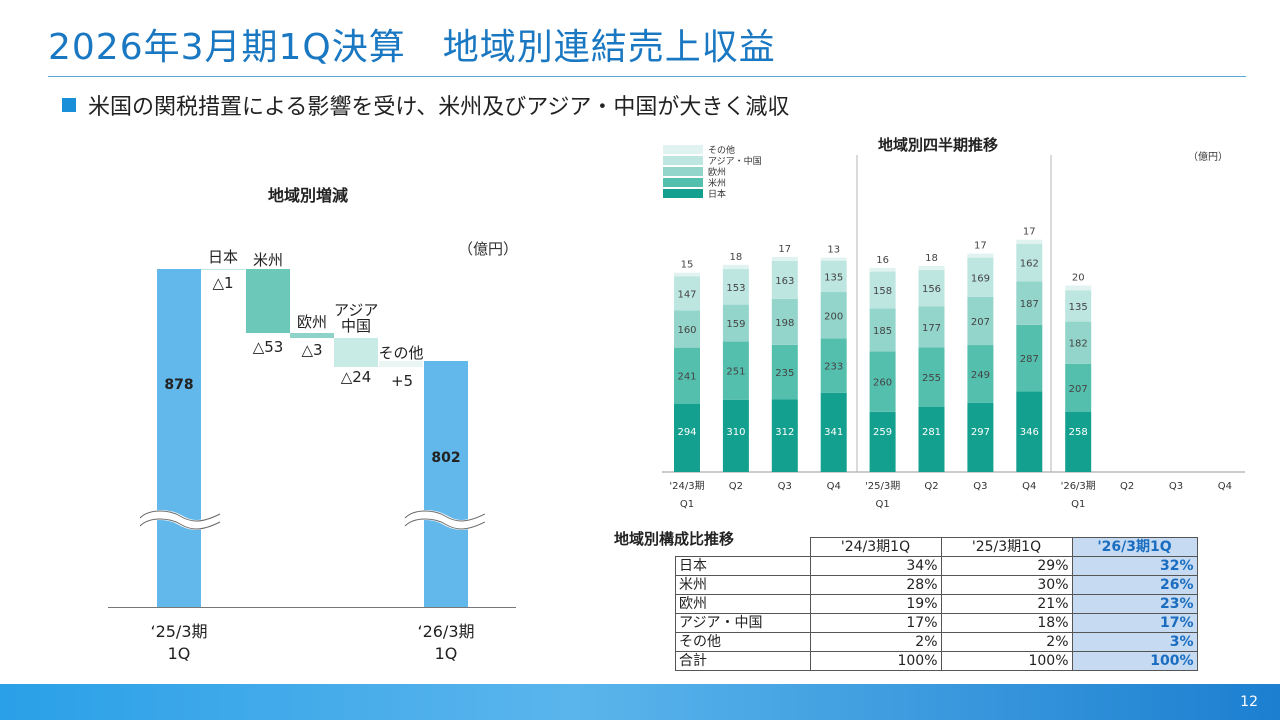 The image size is (1280, 720). What do you see at coordinates (401, 353) in the screenshot?
I see `step-label-other: その他` at bounding box center [401, 353].